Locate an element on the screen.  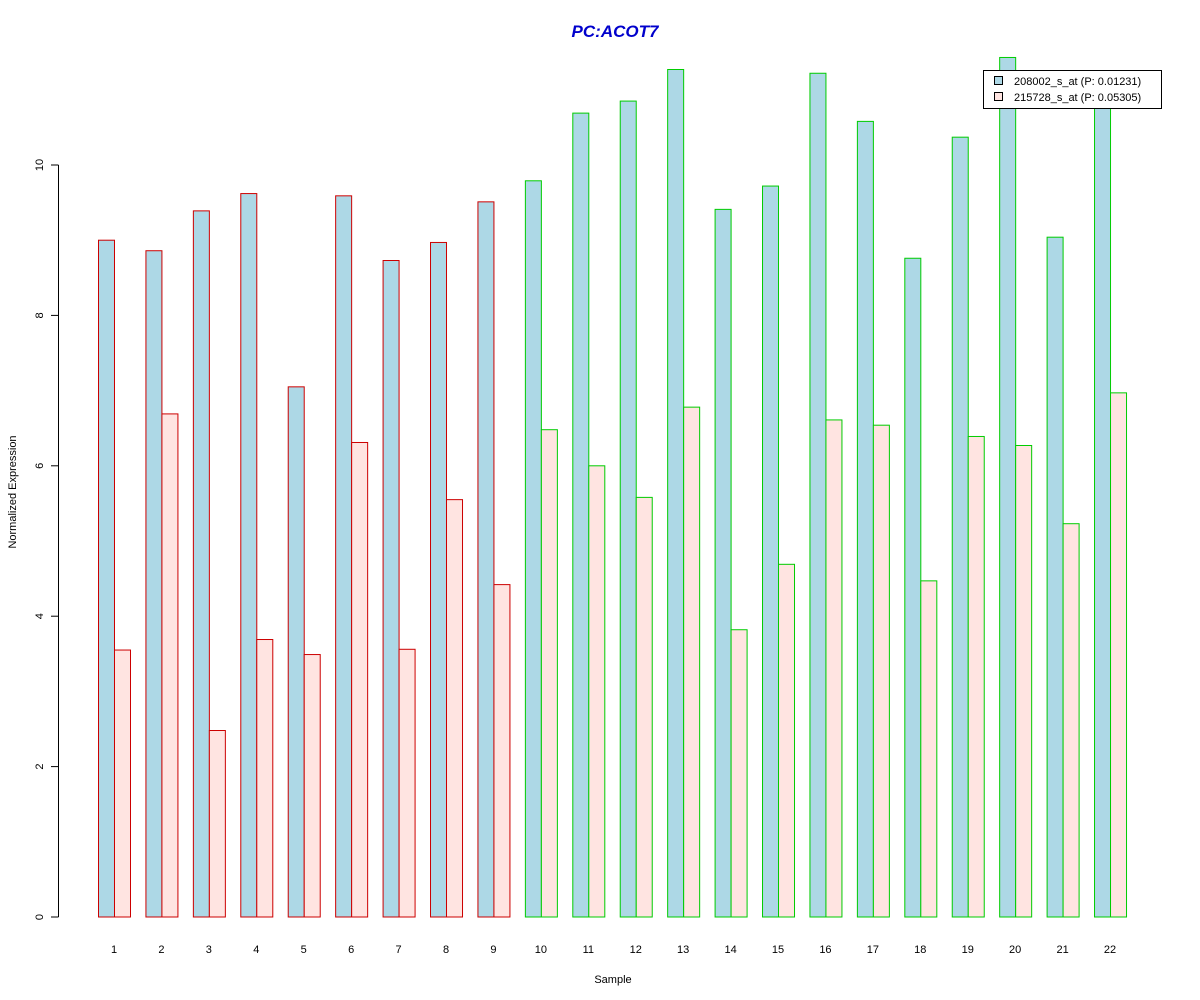
x-tick-label: 15 is located at coordinates (778, 950).